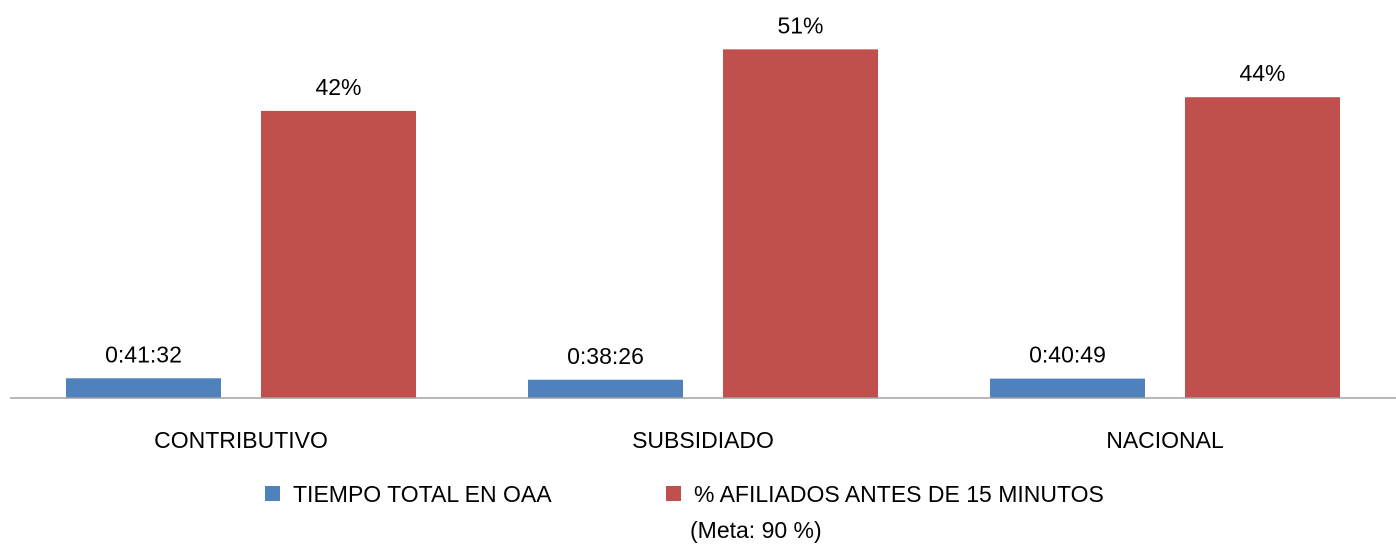 This screenshot has height=548, width=1396. Describe the element at coordinates (1165, 440) in the screenshot. I see `x-tick-label: NACIONAL` at that location.